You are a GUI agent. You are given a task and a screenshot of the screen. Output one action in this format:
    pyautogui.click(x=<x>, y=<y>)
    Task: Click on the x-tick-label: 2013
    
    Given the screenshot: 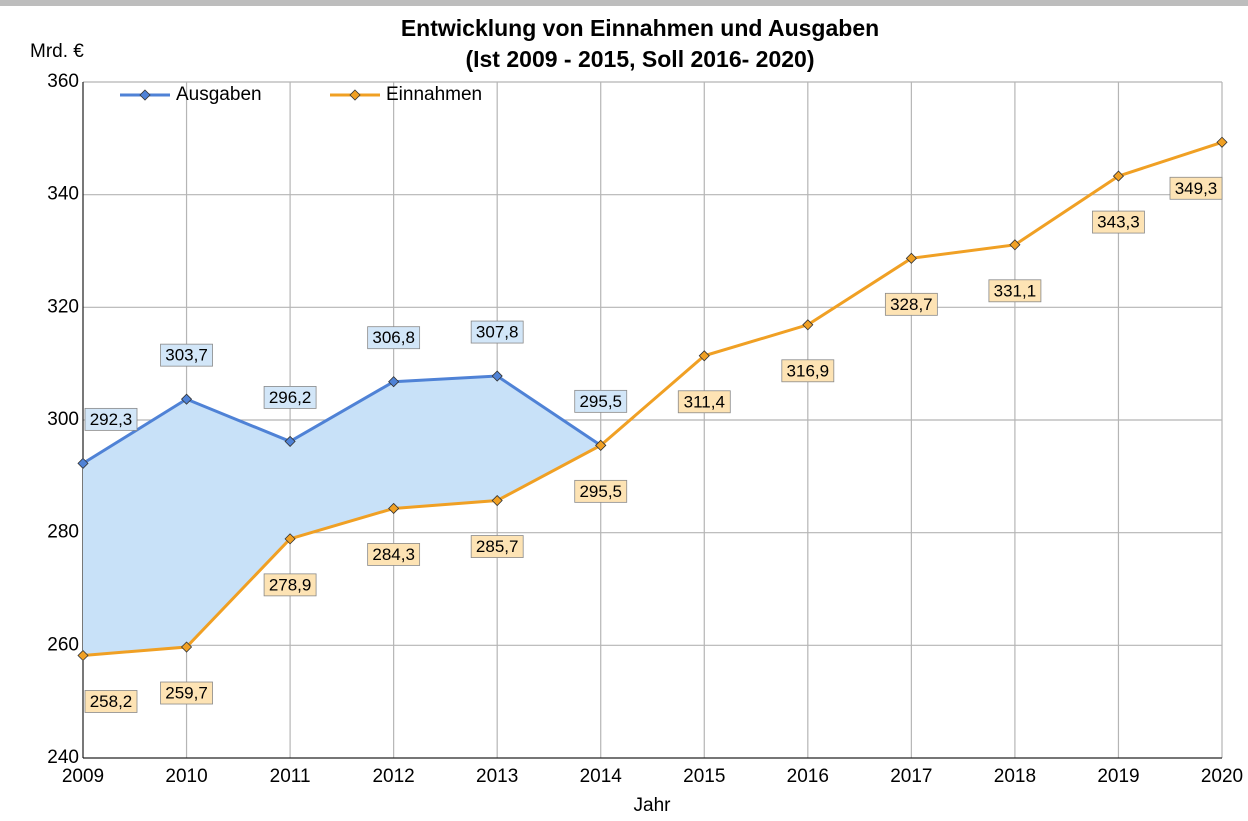 What is the action you would take?
    pyautogui.click(x=497, y=776)
    